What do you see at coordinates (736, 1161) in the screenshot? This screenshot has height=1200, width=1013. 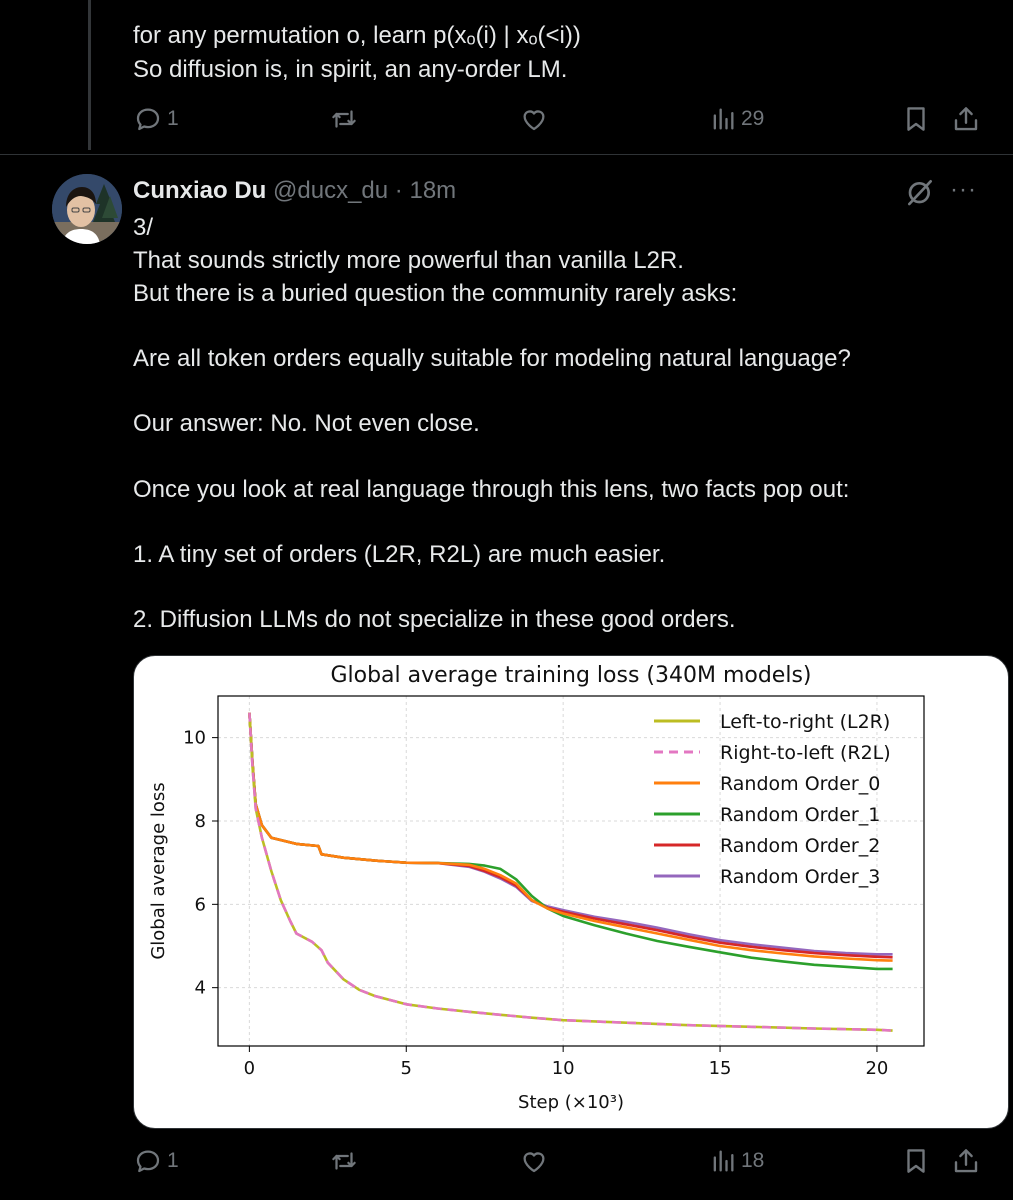 I see `views-button: 18` at bounding box center [736, 1161].